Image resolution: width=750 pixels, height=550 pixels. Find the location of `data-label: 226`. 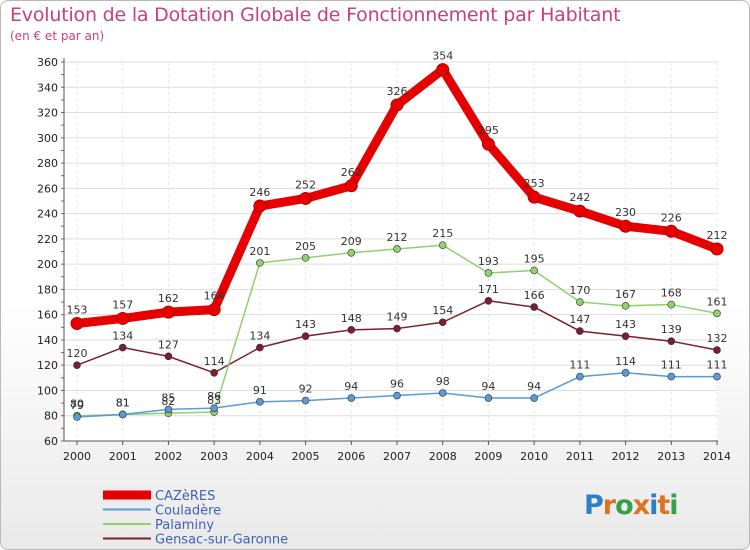

data-label: 226 is located at coordinates (671, 217).